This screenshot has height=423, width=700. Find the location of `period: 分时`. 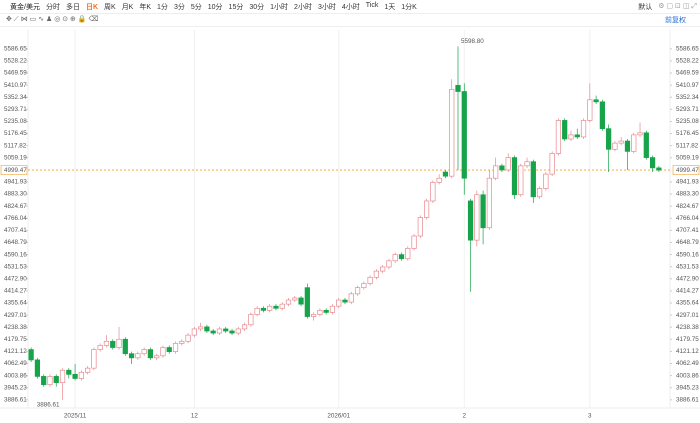

period: 分时 is located at coordinates (52, 7).